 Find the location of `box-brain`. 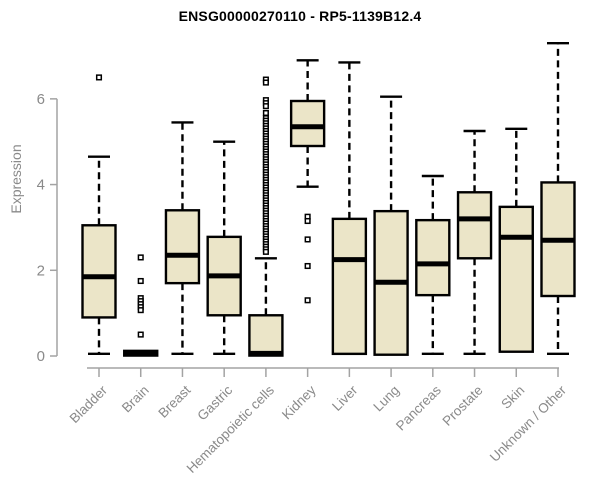

box-brain is located at coordinates (141, 305).